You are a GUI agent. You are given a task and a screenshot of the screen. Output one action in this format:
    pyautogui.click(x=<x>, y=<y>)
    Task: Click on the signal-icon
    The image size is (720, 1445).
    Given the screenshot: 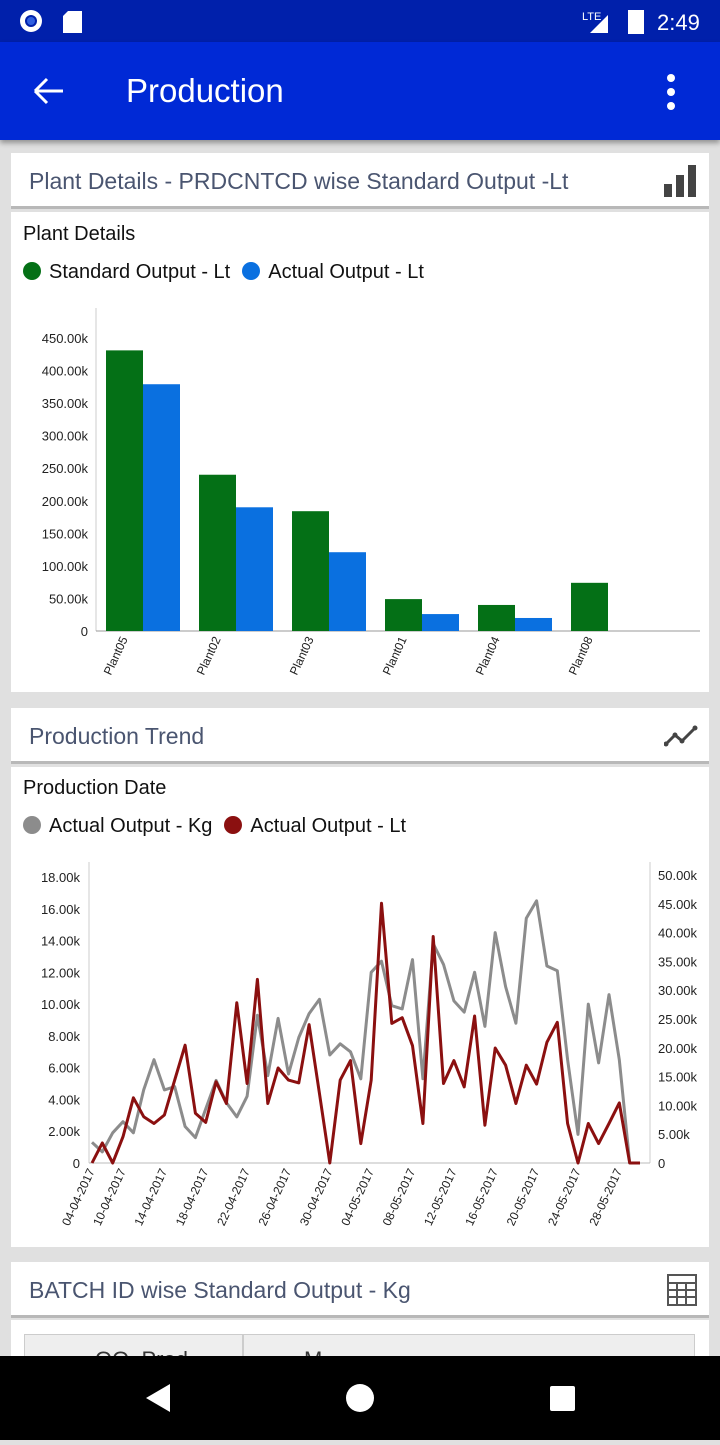 What is the action you would take?
    pyautogui.click(x=599, y=24)
    